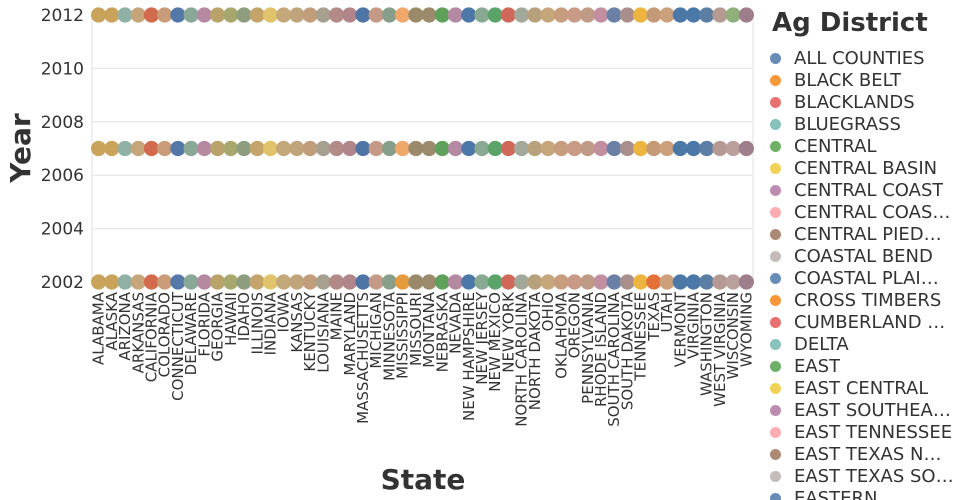 This screenshot has height=500, width=960. Describe the element at coordinates (627, 350) in the screenshot. I see `x-tick-label: SOUTH DAKOTA` at that location.